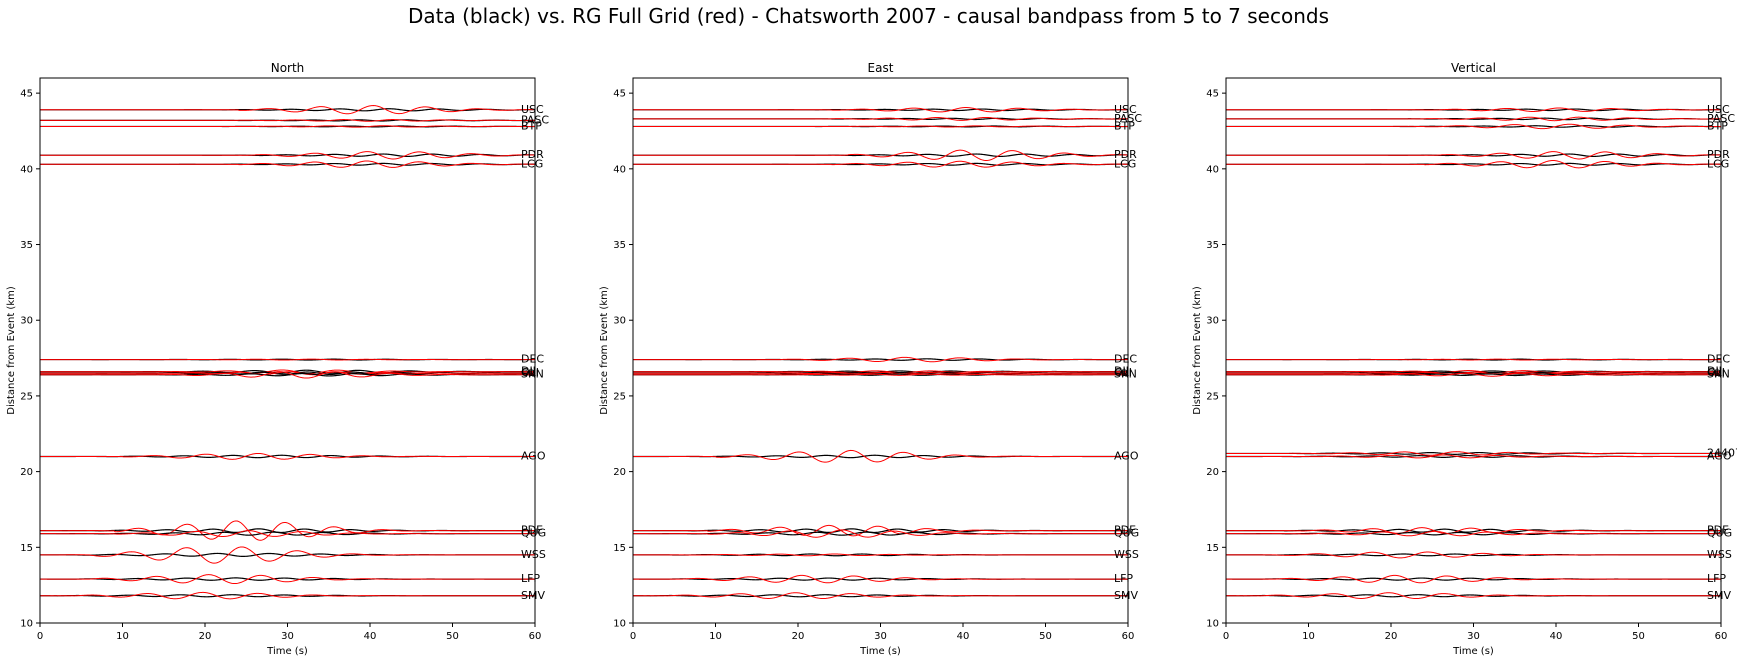 Image resolution: width=1737 pixels, height=660 pixels. Describe the element at coordinates (11, 350) in the screenshot. I see `y-axis-label: Distance from Event (km)` at that location.